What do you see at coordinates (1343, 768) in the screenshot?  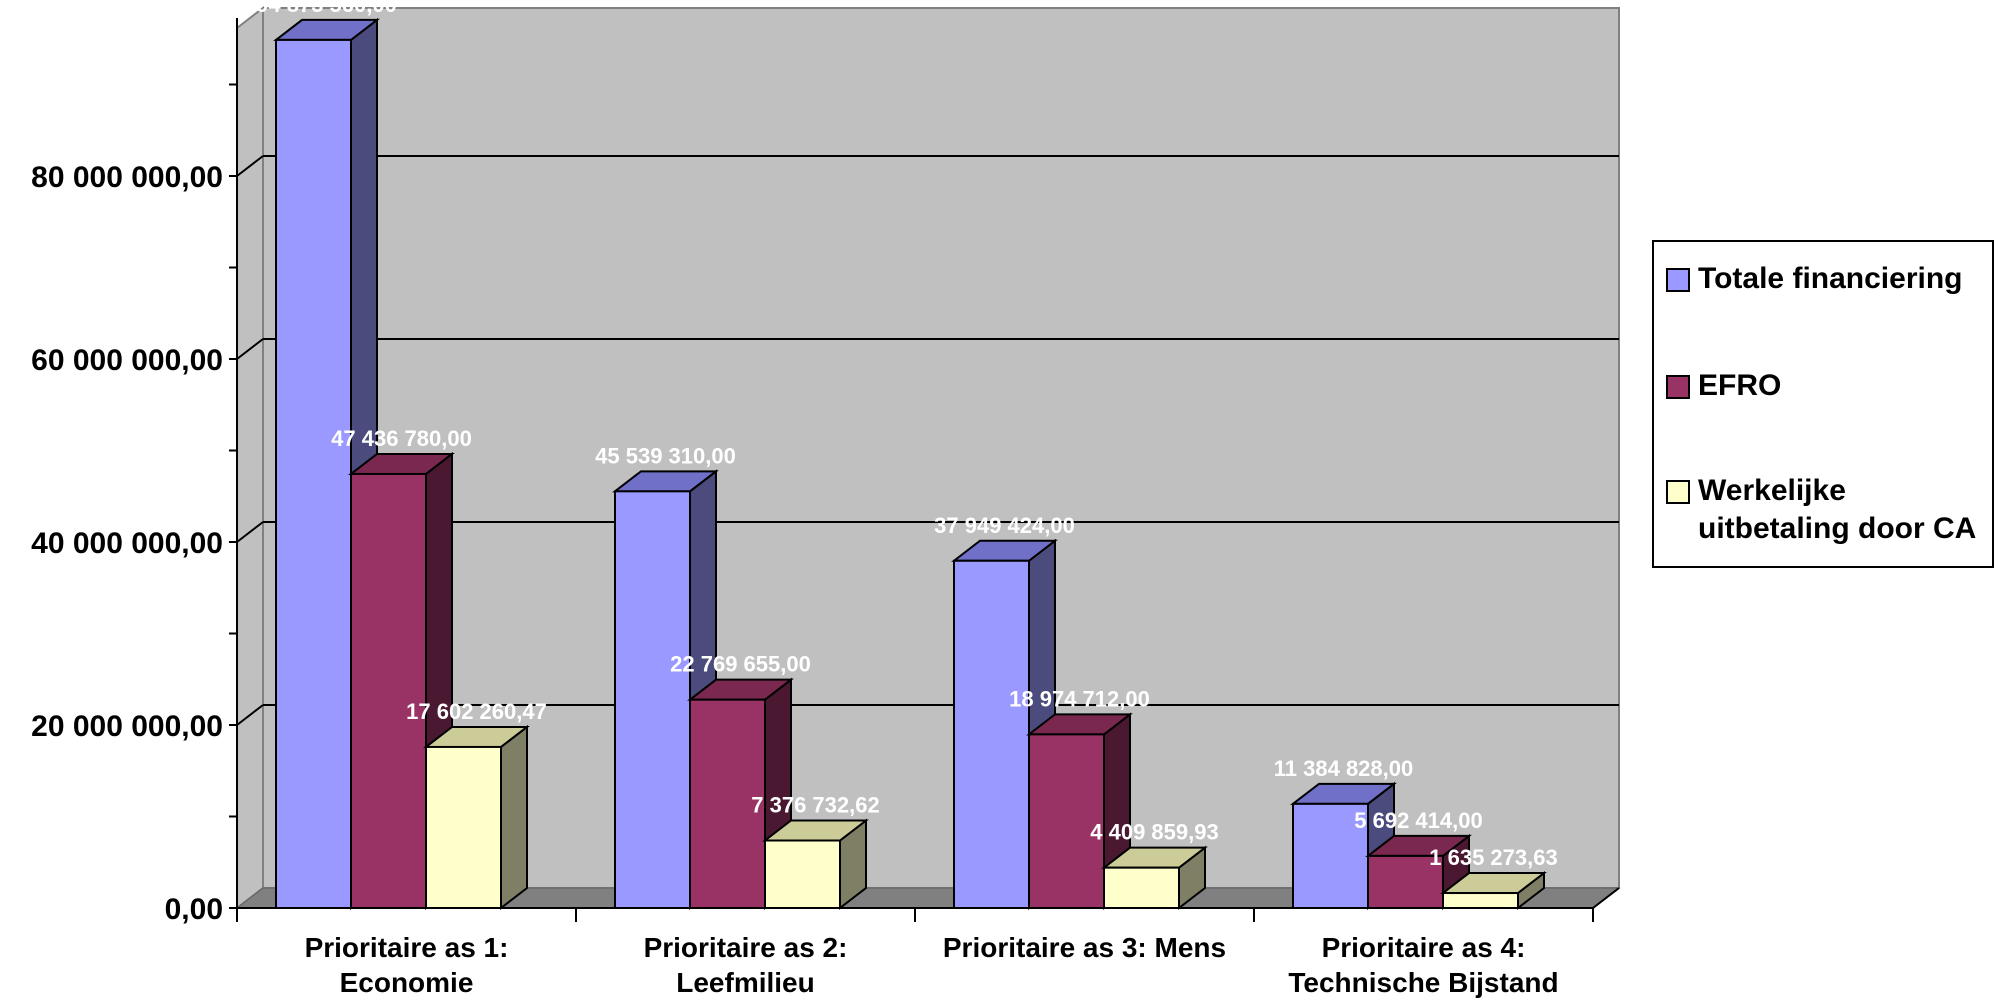 I see `data-label: 11 384 828,00` at bounding box center [1343, 768].